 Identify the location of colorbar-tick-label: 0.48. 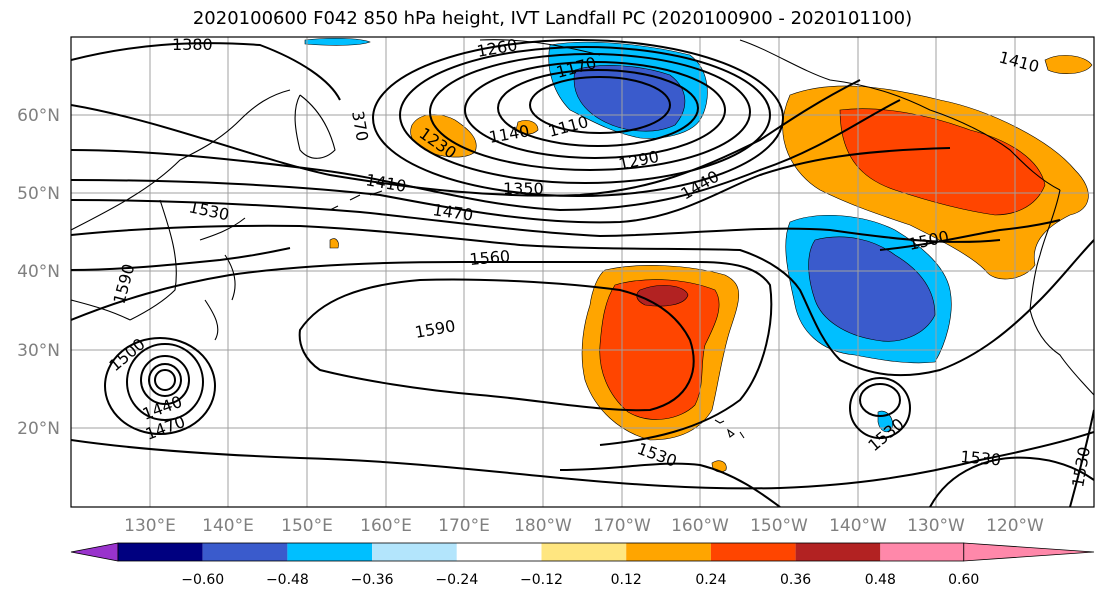
(880, 580).